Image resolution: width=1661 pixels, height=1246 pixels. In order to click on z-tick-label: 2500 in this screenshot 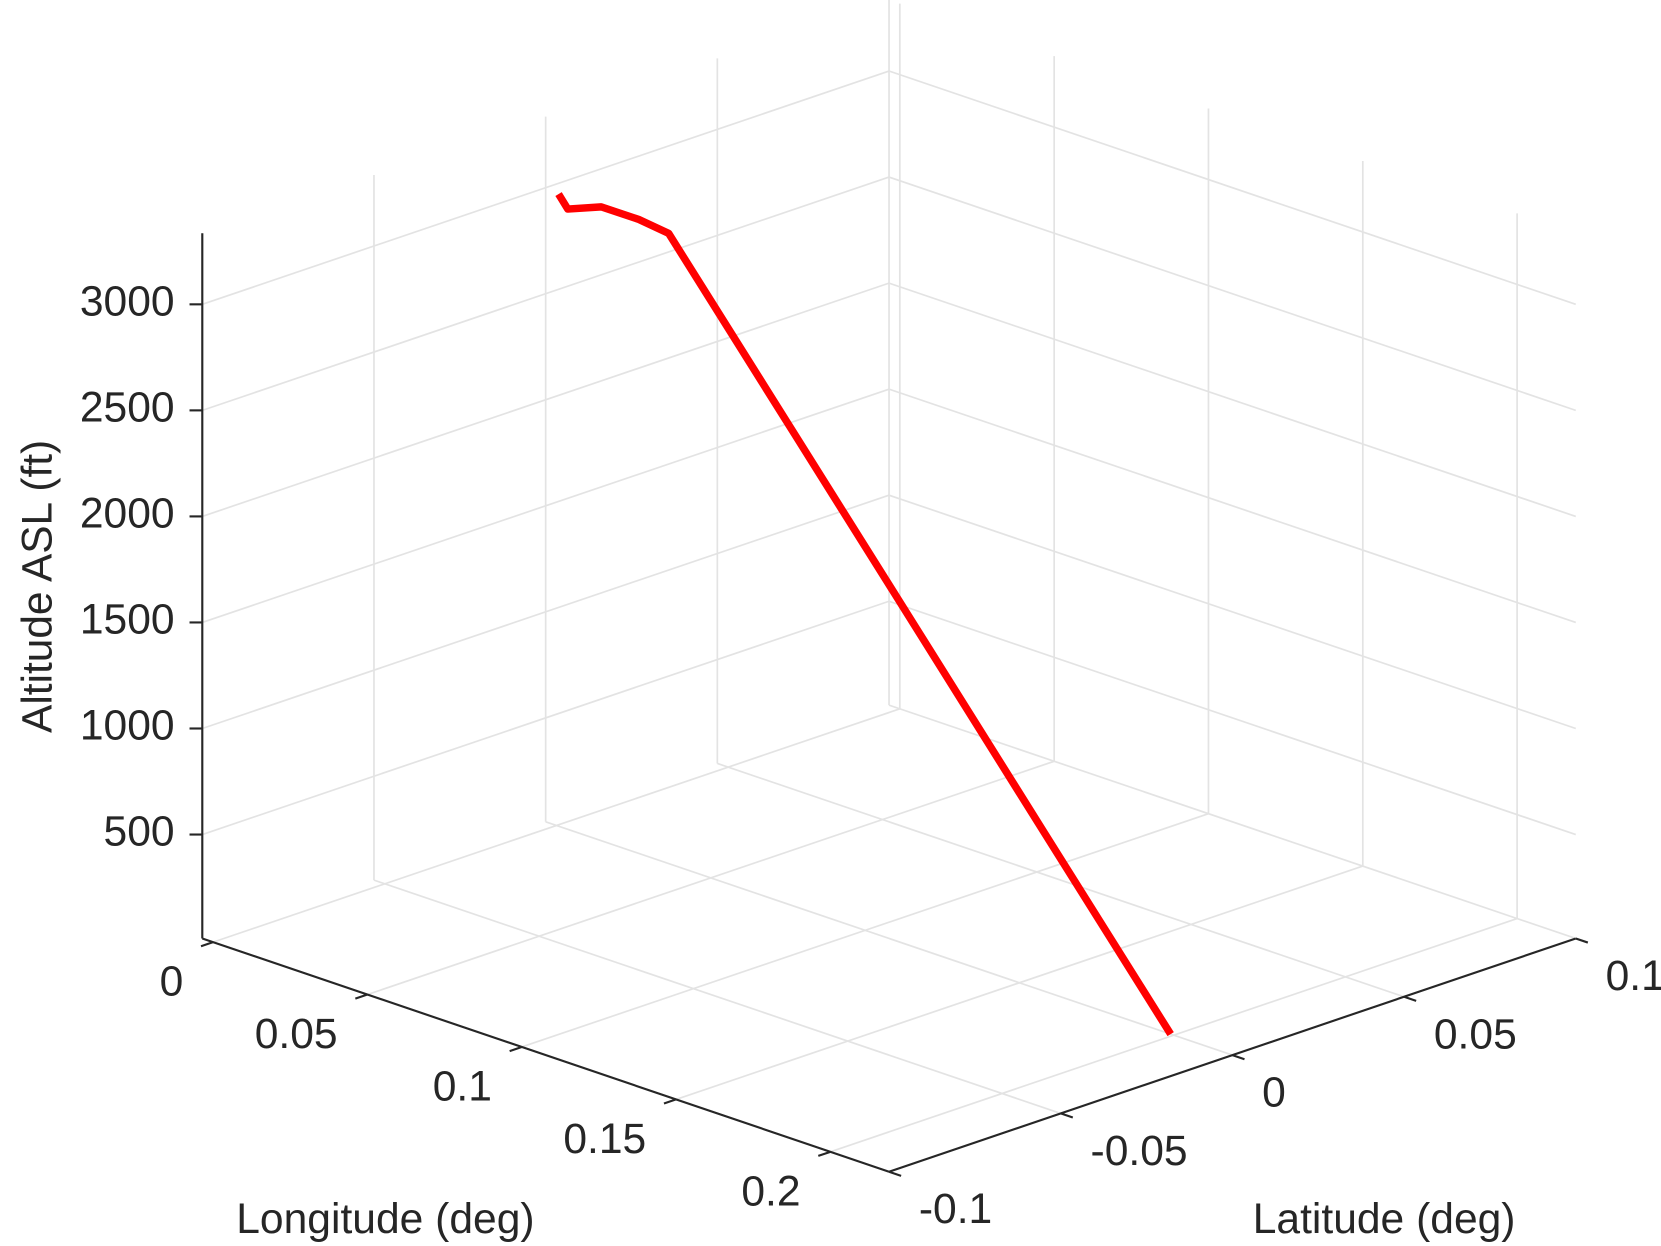, I will do `click(127, 408)`.